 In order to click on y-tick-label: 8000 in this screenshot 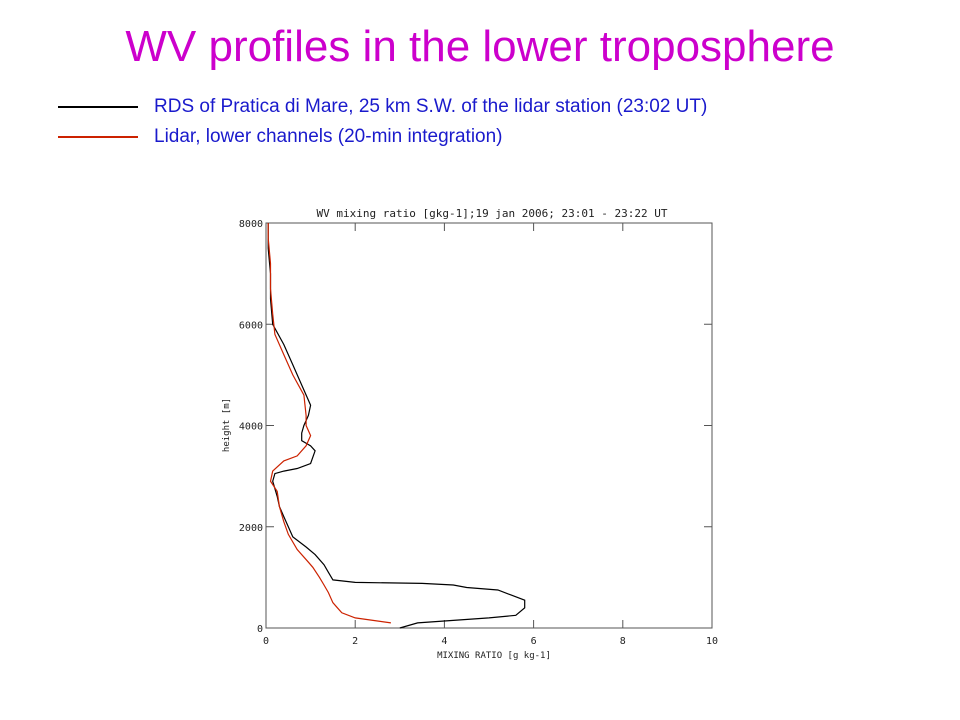, I will do `click(251, 224)`.